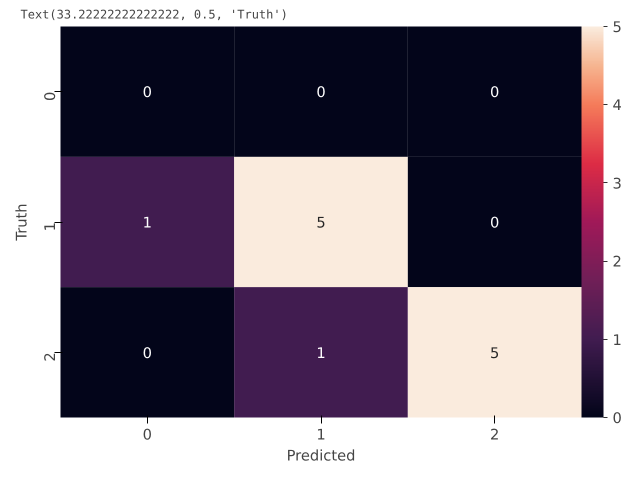 The width and height of the screenshot is (624, 477). I want to click on color-bar-label: 0, so click(617, 418).